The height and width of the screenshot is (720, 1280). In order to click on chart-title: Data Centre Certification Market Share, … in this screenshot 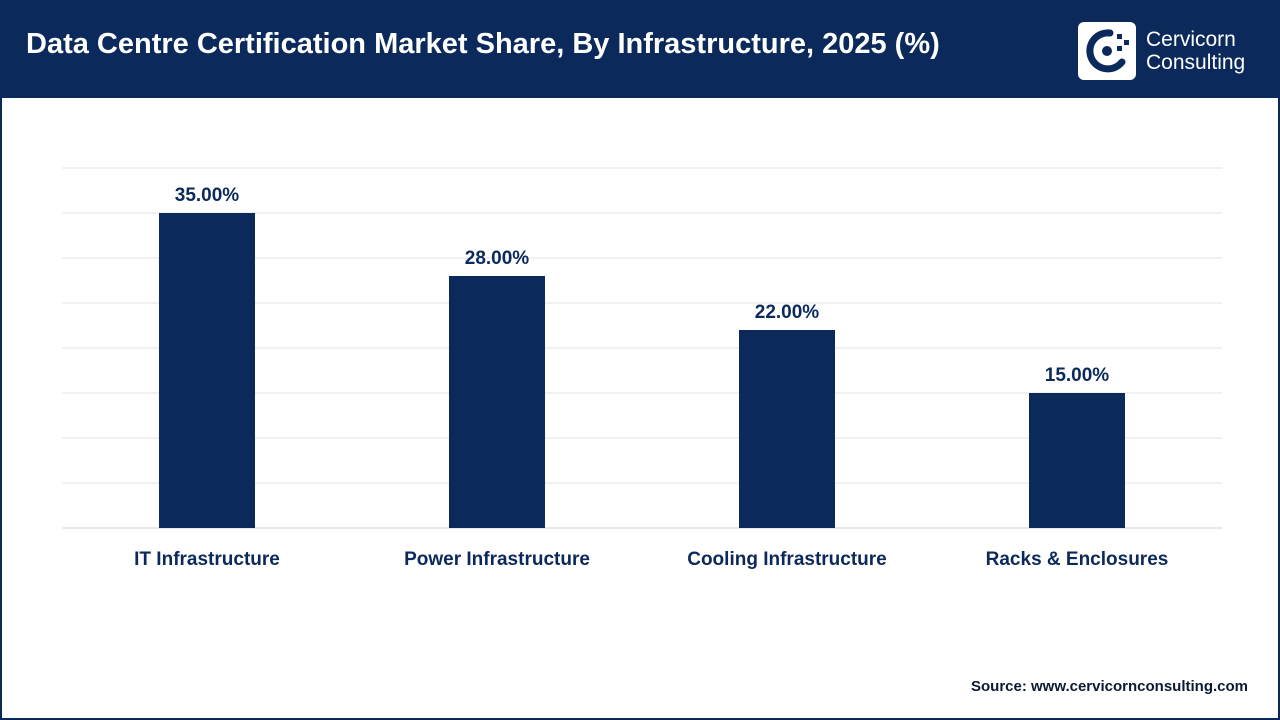, I will do `click(483, 44)`.